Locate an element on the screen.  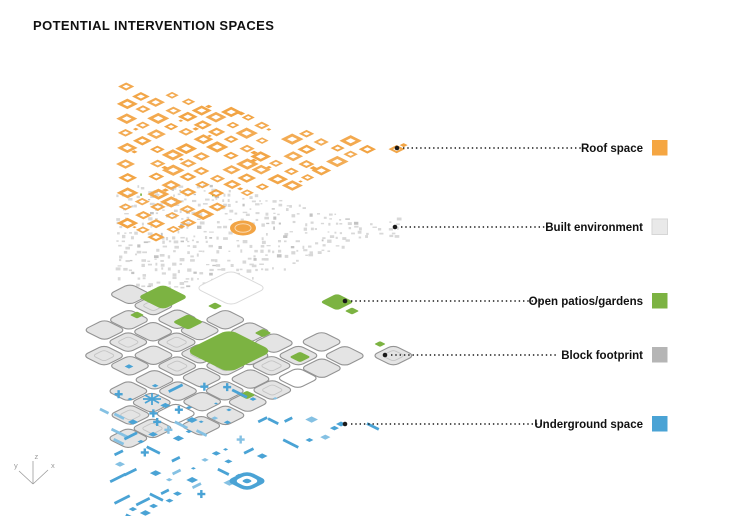
legend-row-roof-space: Roof space is located at coordinates (531, 148).